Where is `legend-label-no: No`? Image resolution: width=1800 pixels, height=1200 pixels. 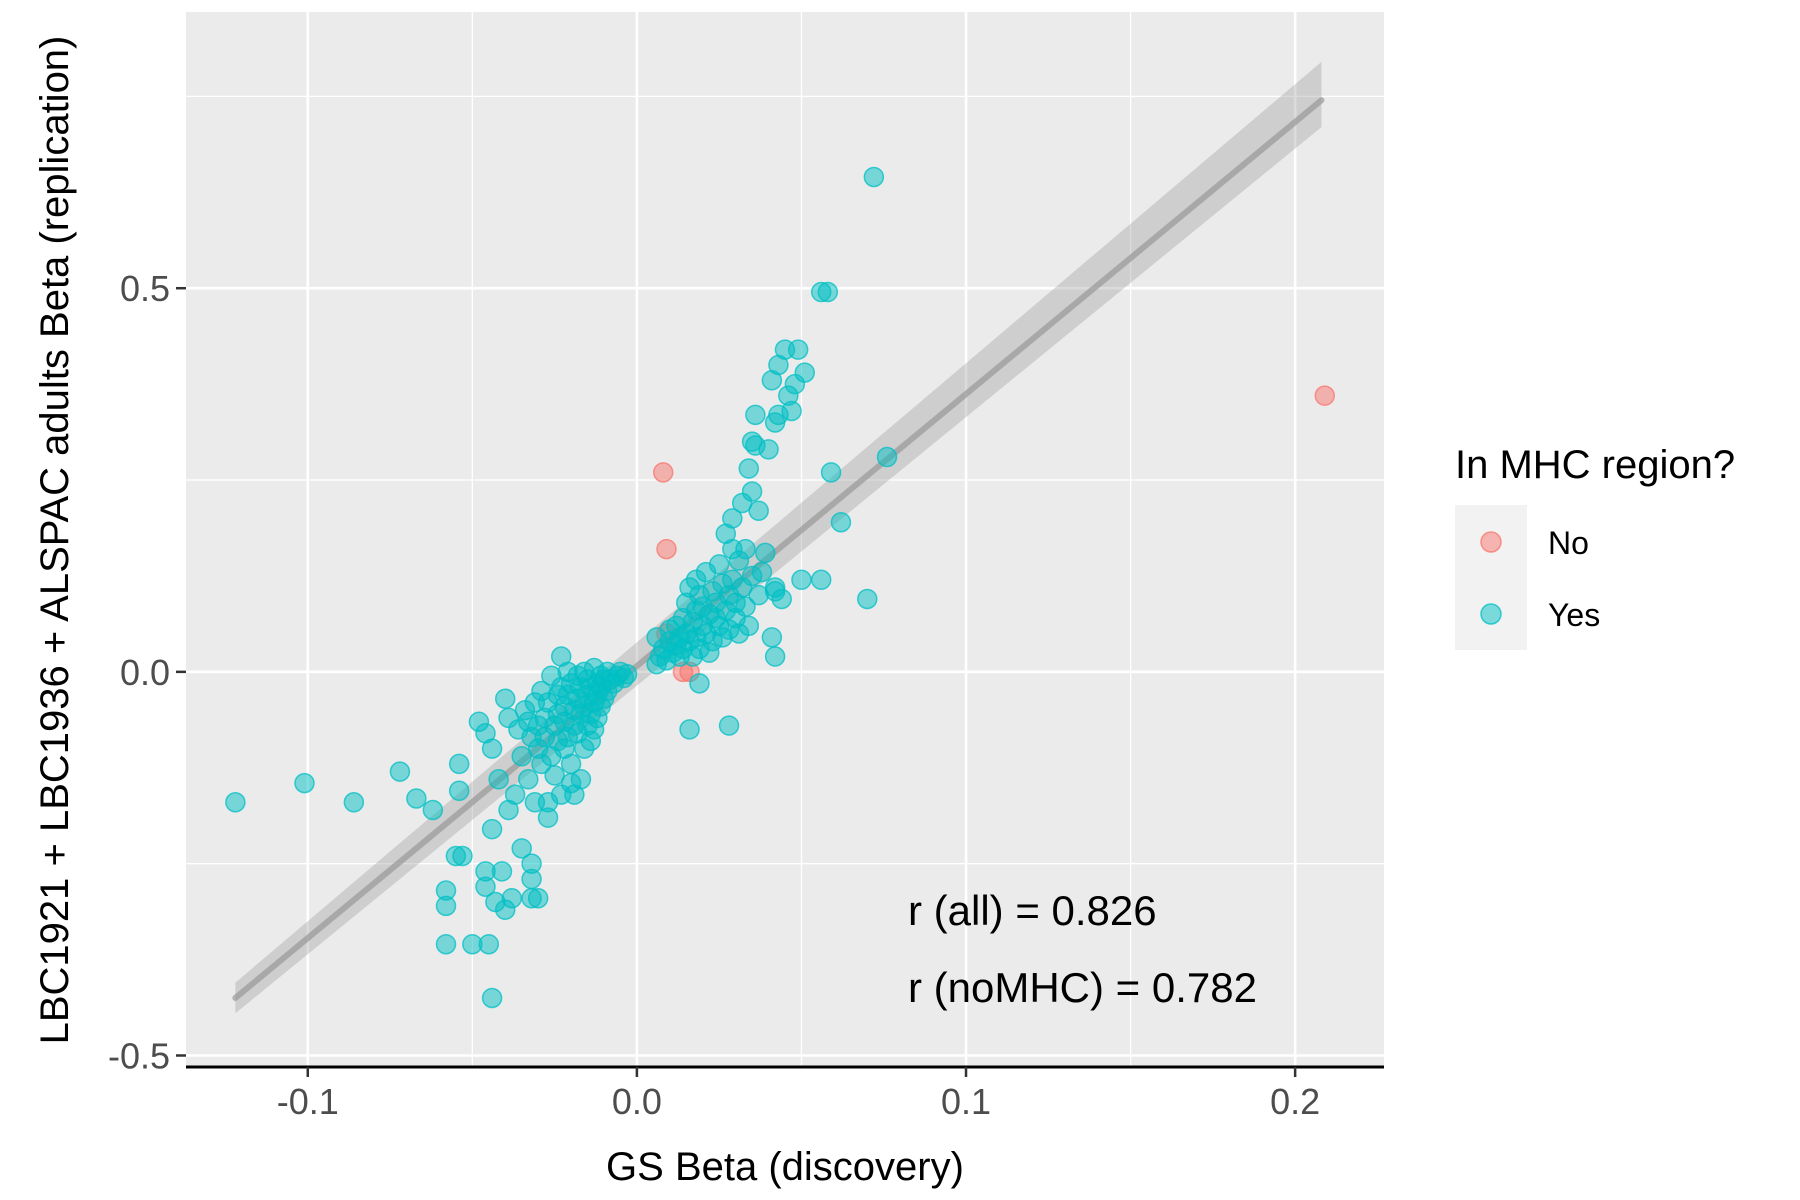
legend-label-no: No is located at coordinates (1568, 543).